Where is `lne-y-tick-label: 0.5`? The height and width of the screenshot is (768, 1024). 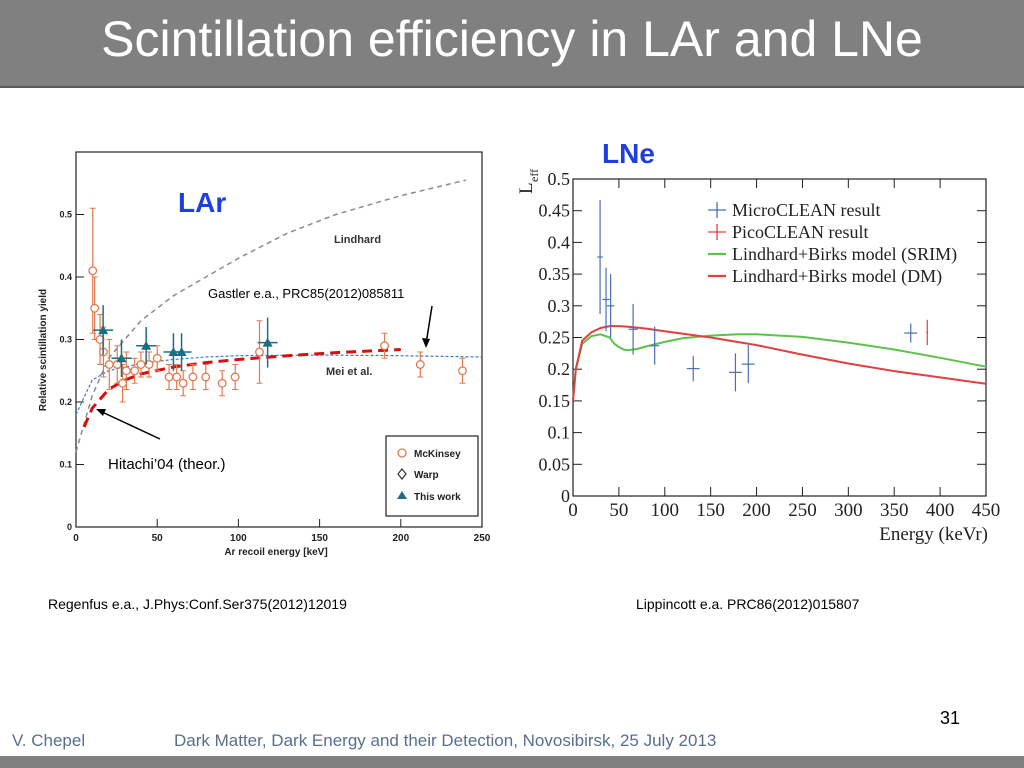
lne-y-tick-label: 0.5 is located at coordinates (559, 179).